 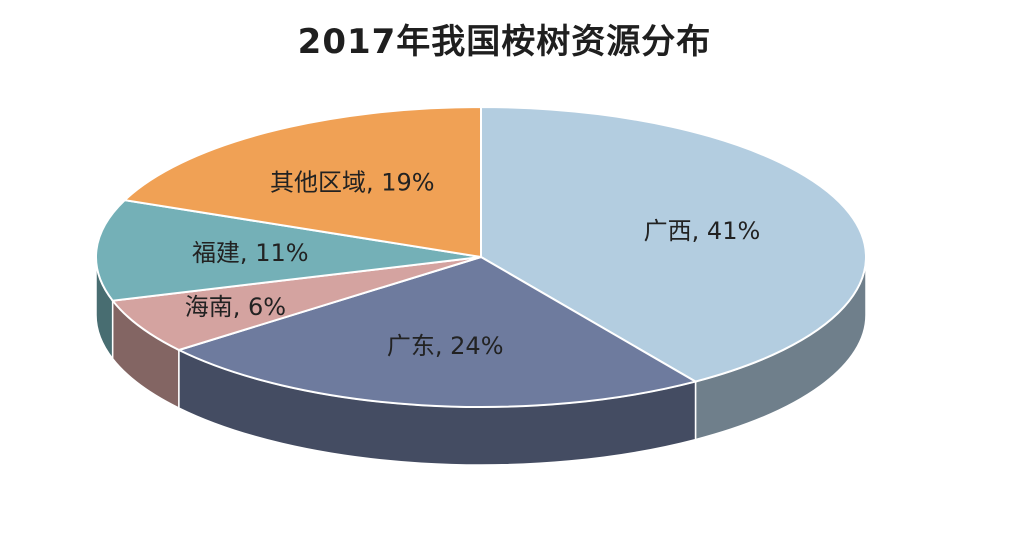 What do you see at coordinates (702, 231) in the screenshot?
I see `slice-label-0: 广西, 41%` at bounding box center [702, 231].